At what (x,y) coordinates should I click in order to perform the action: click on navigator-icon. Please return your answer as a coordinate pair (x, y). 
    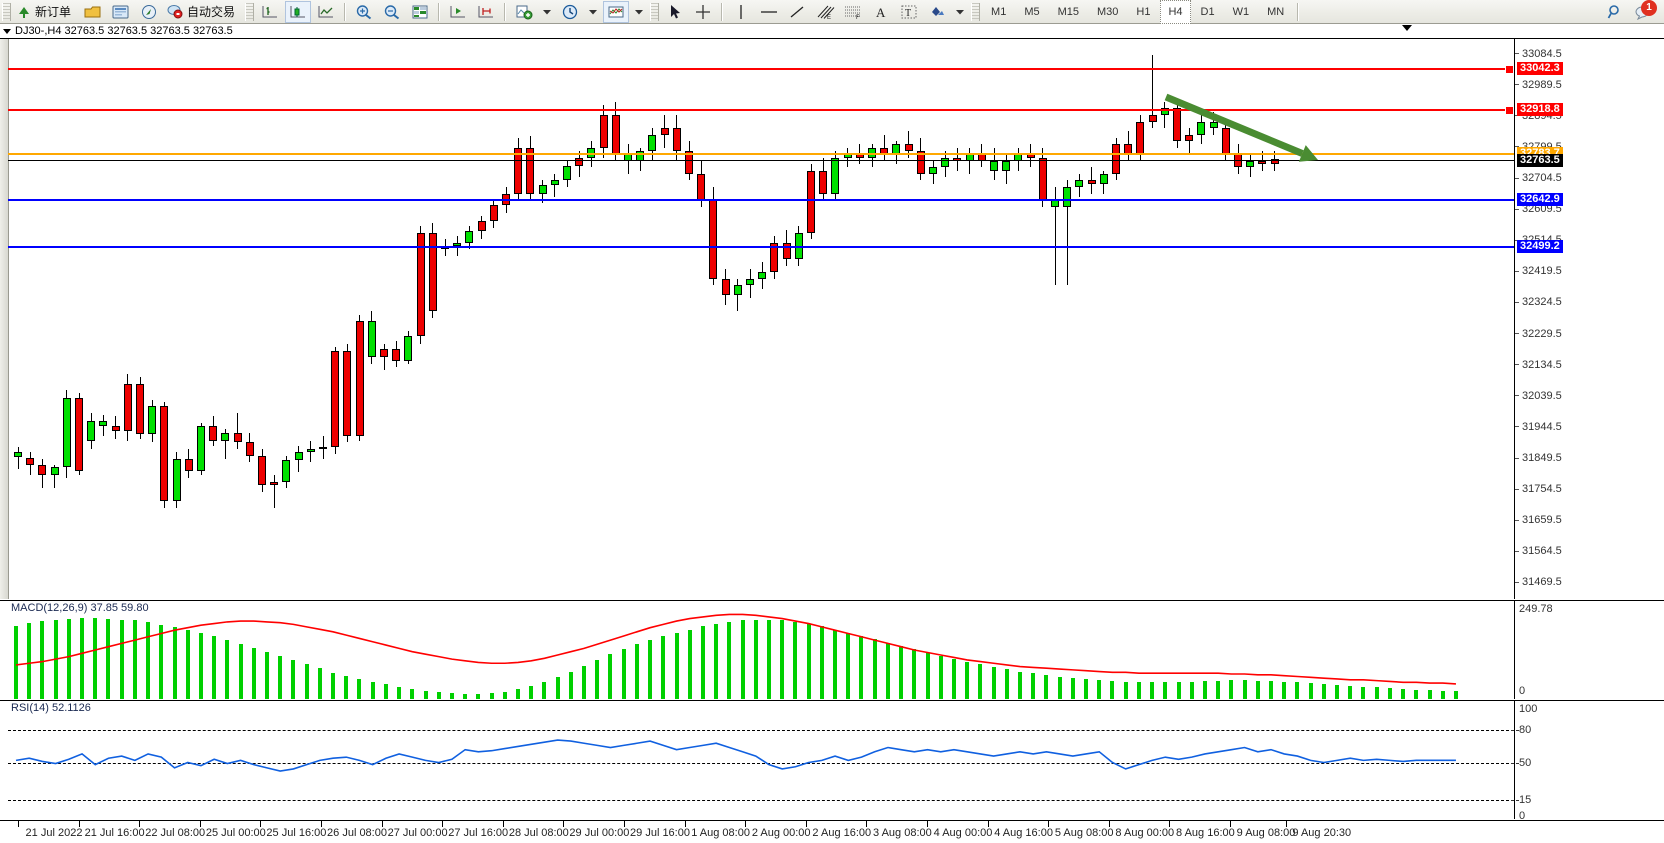
    Looking at the image, I should click on (149, 12).